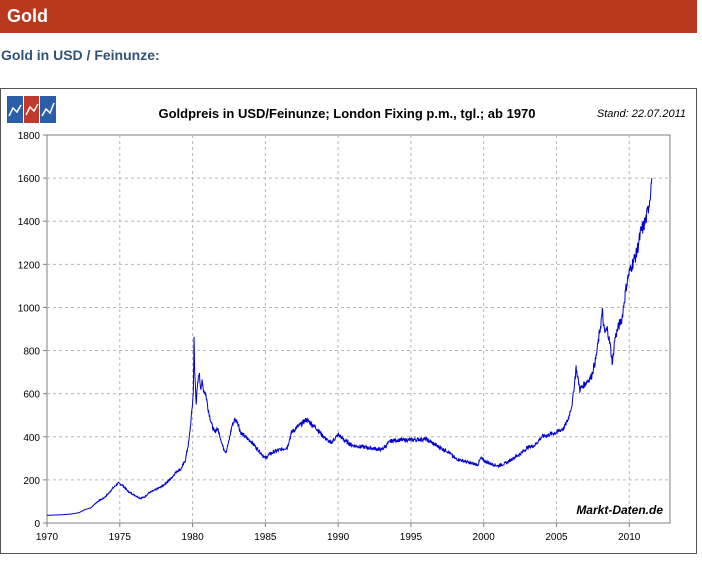  What do you see at coordinates (29, 136) in the screenshot?
I see `y-tick-label: 1800` at bounding box center [29, 136].